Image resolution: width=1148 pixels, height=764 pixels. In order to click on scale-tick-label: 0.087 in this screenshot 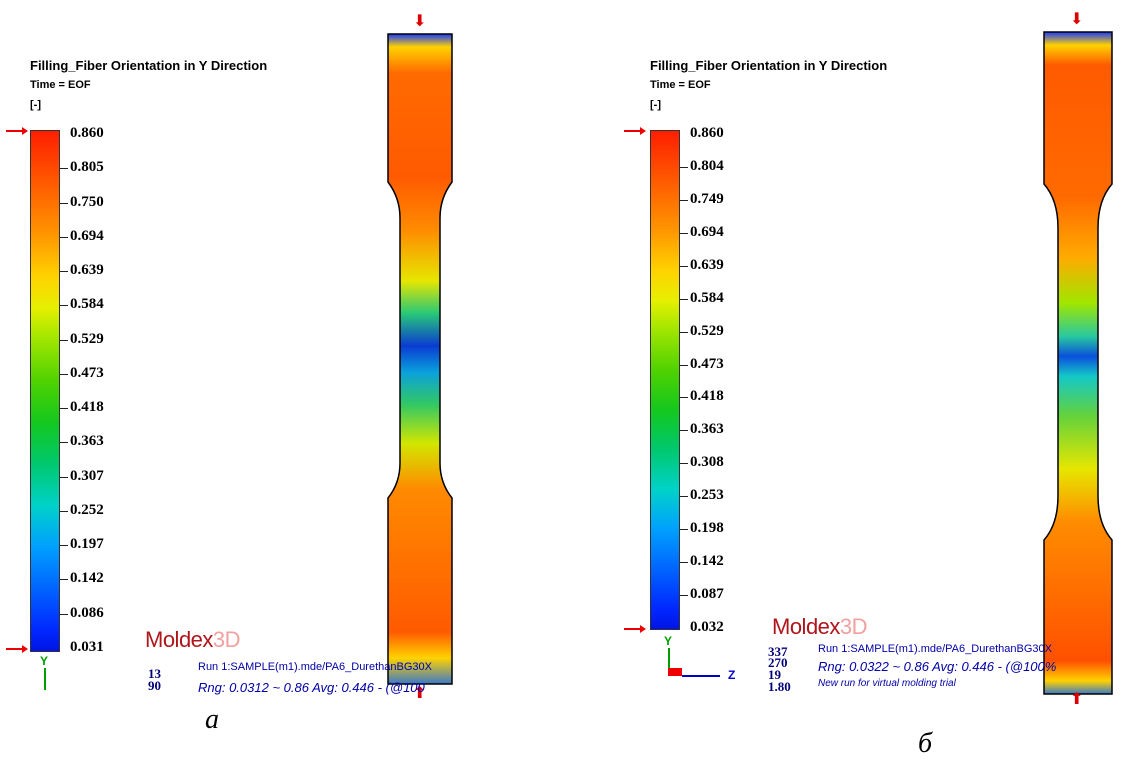, I will do `click(707, 594)`.